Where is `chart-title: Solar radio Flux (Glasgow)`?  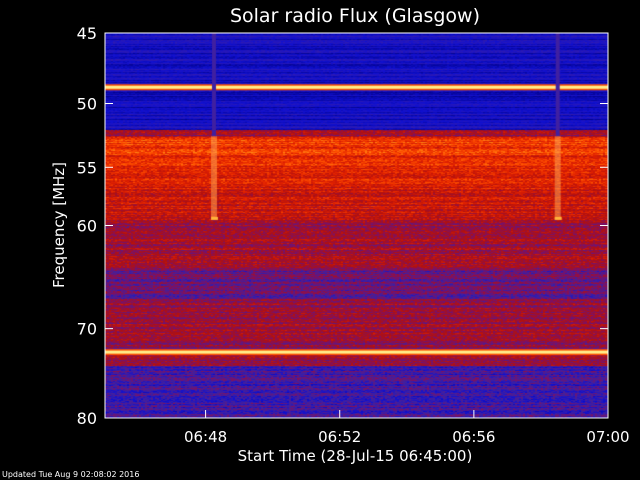 chart-title: Solar radio Flux (Glasgow) is located at coordinates (355, 16).